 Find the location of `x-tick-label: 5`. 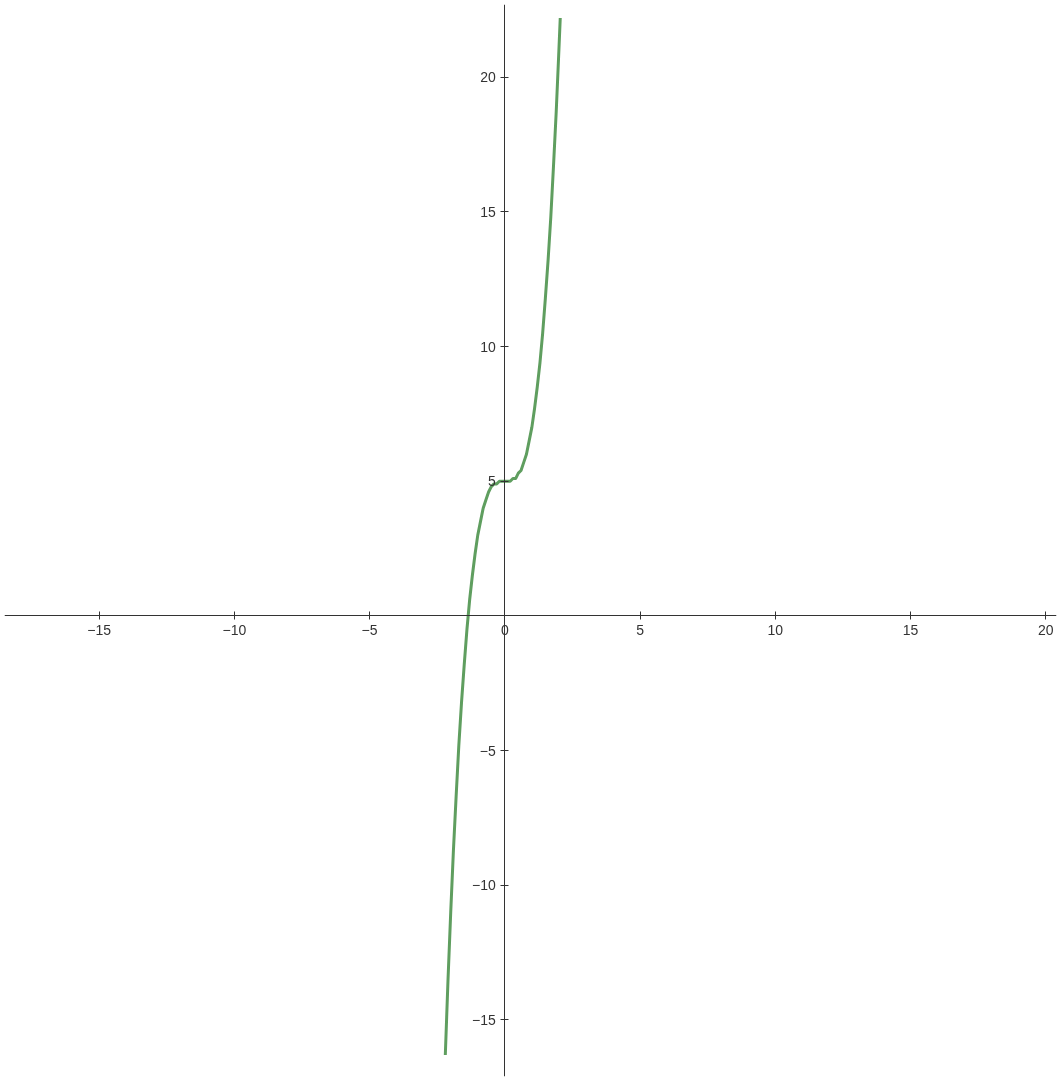

x-tick-label: 5 is located at coordinates (640, 629).